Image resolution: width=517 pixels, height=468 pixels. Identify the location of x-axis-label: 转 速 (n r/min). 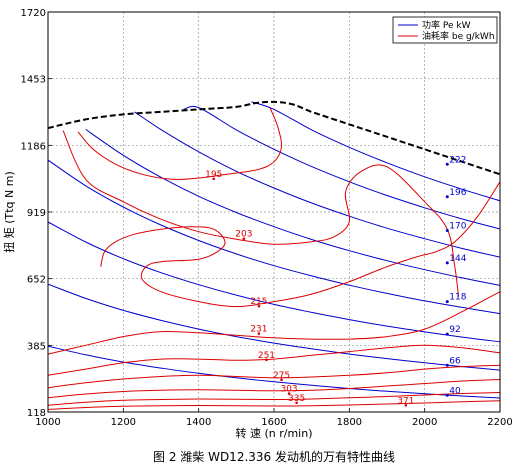
(273, 433).